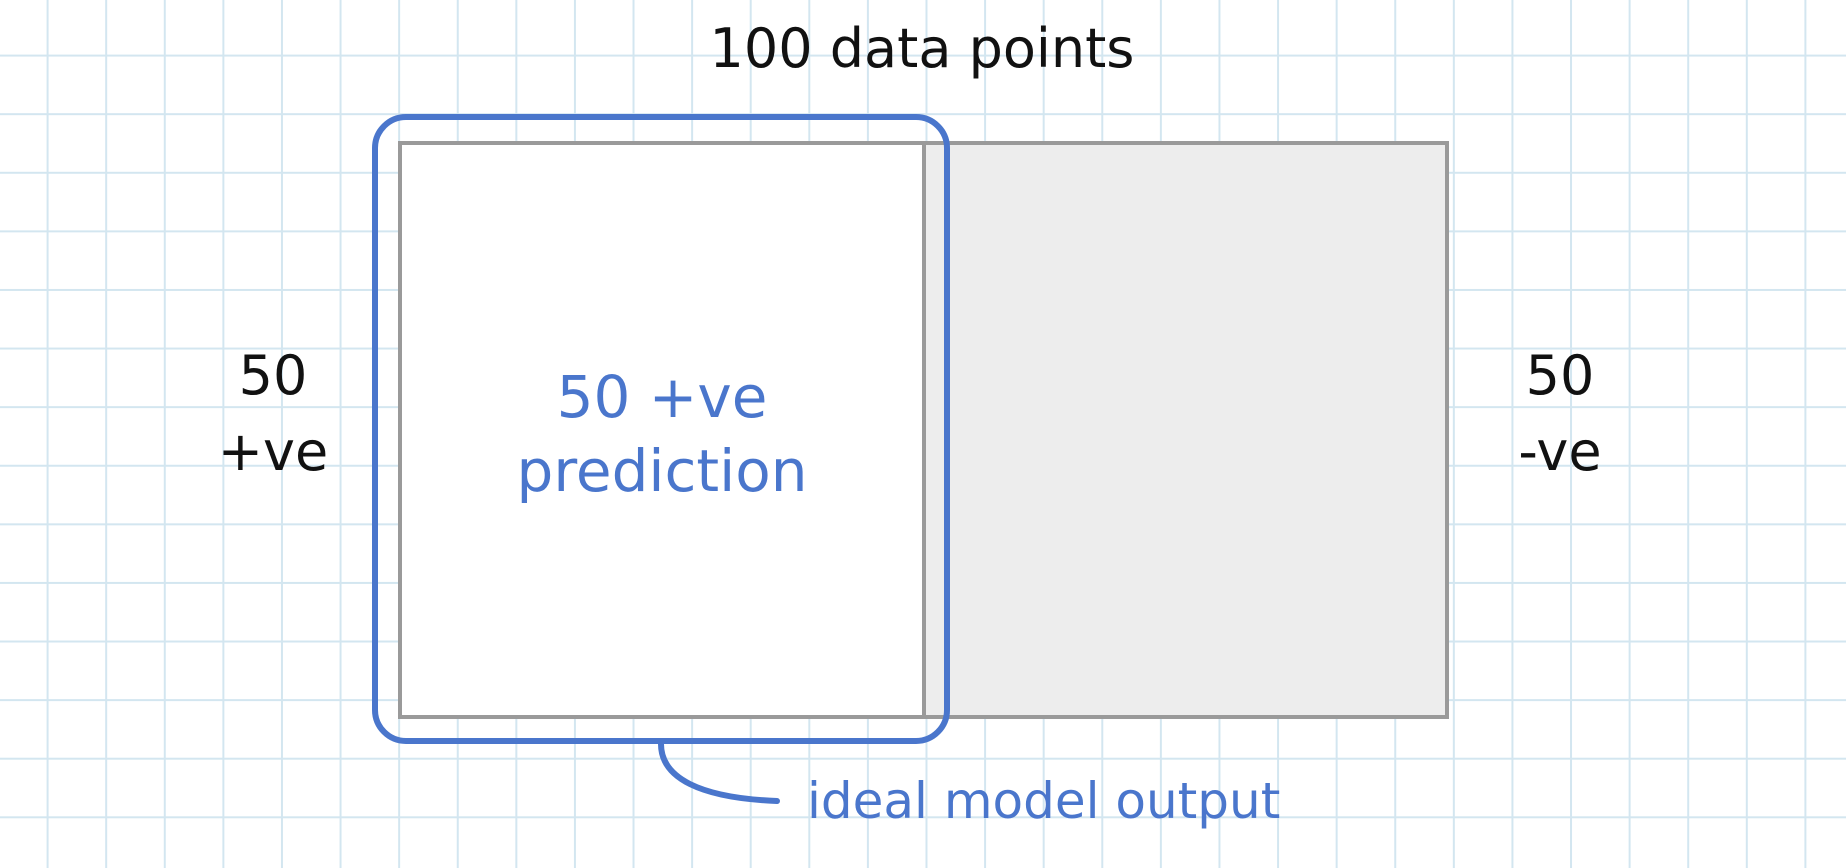  Describe the element at coordinates (273, 414) in the screenshot. I see `positive-class-label: 50 +ve` at that location.